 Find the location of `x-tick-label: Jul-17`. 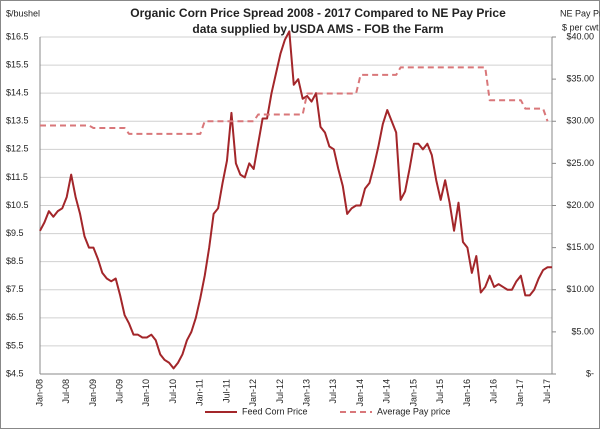

x-tick-label: Jul-17 is located at coordinates (547, 391).